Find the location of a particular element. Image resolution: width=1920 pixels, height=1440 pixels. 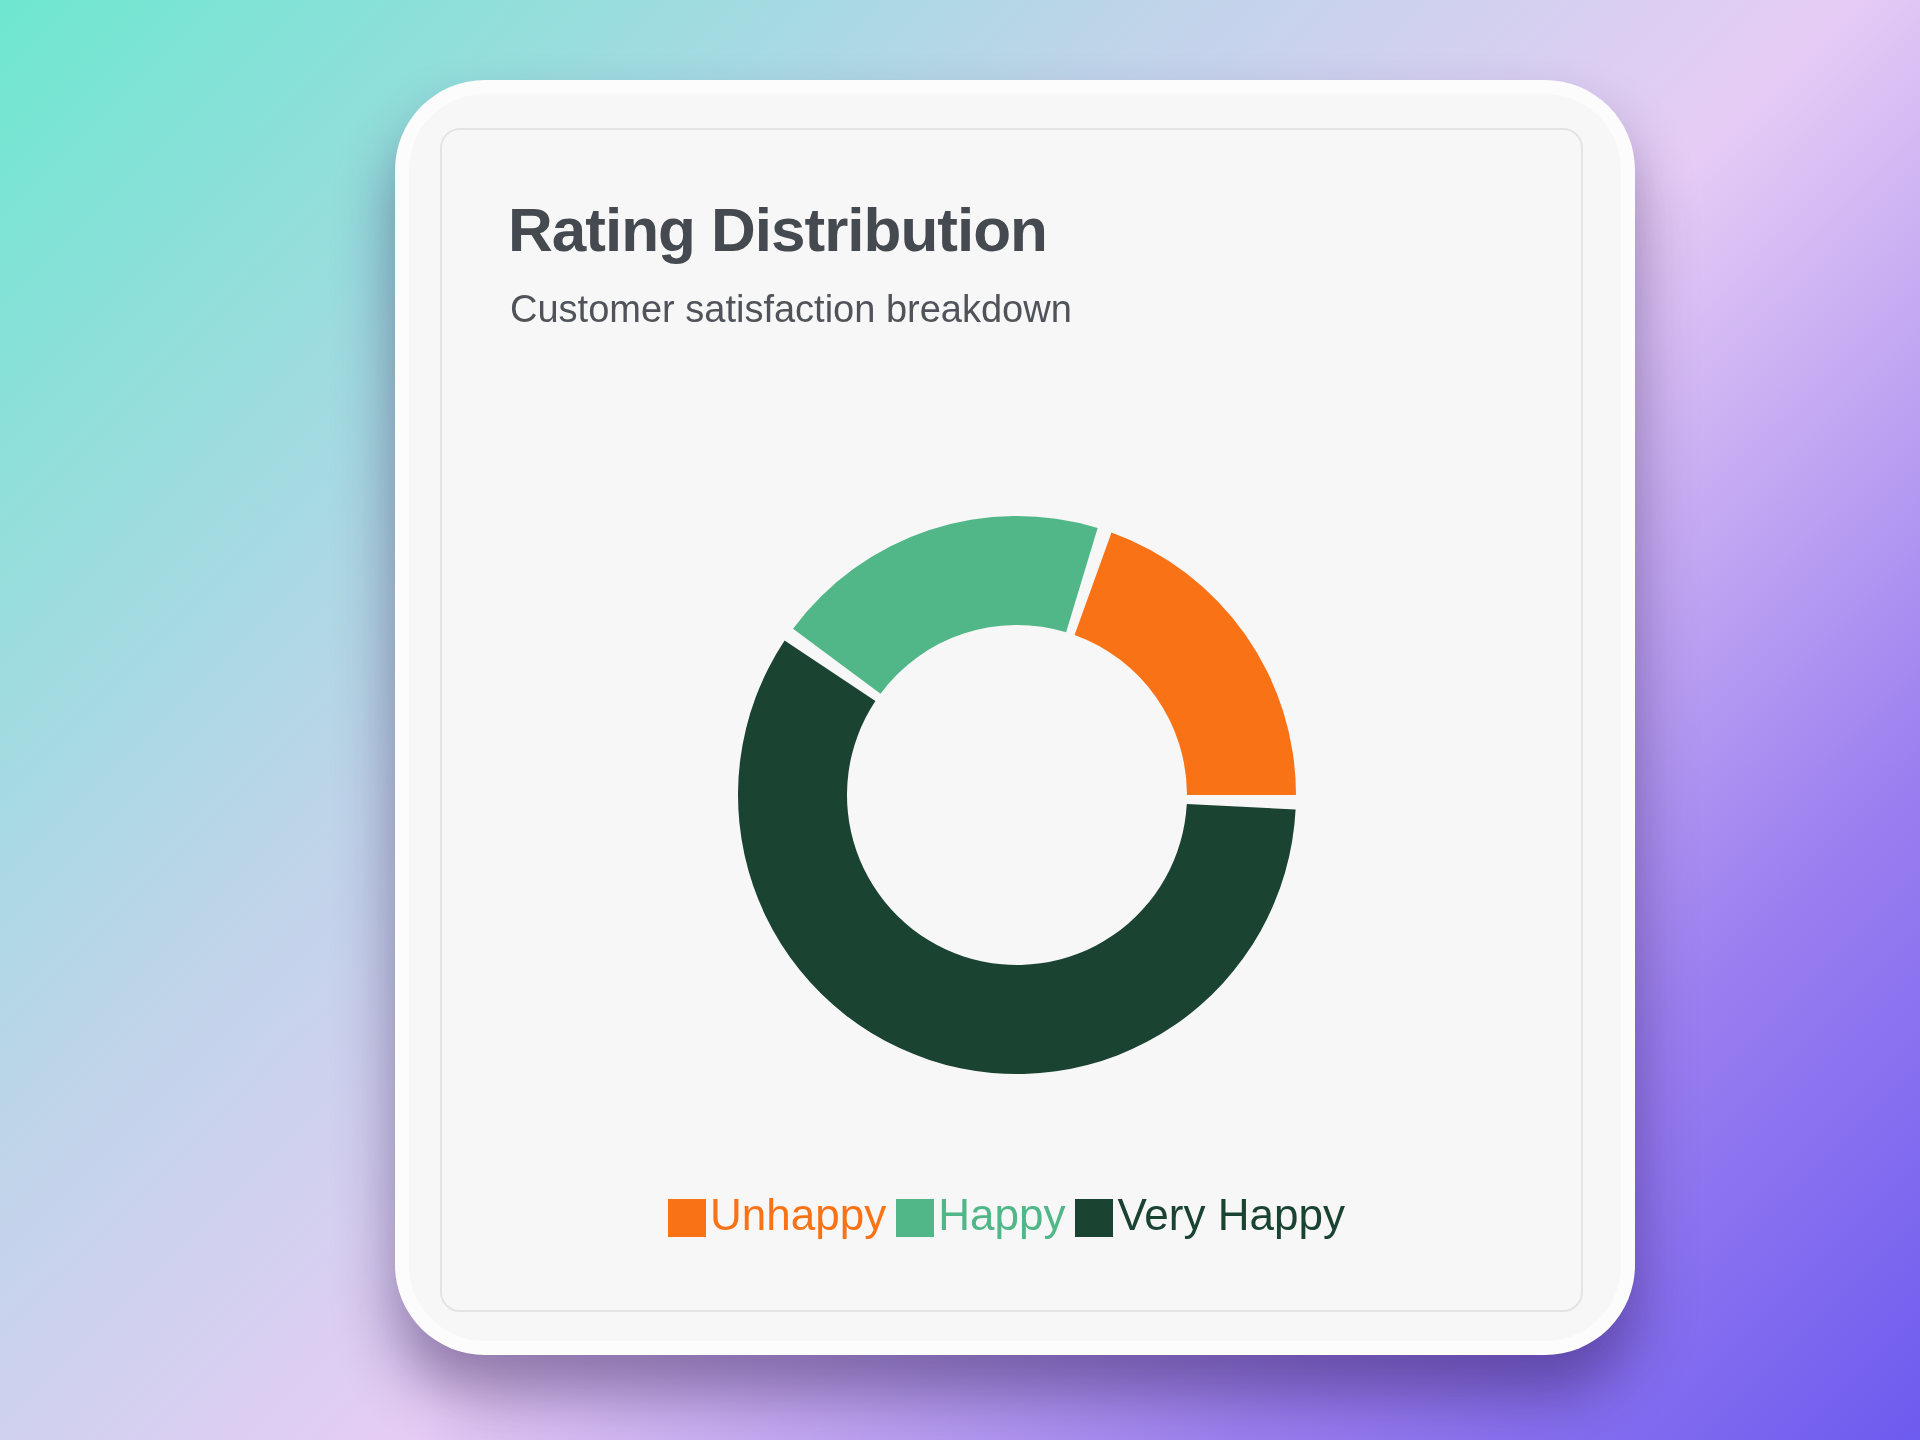

legend-label: Very Happy is located at coordinates (1231, 1214).